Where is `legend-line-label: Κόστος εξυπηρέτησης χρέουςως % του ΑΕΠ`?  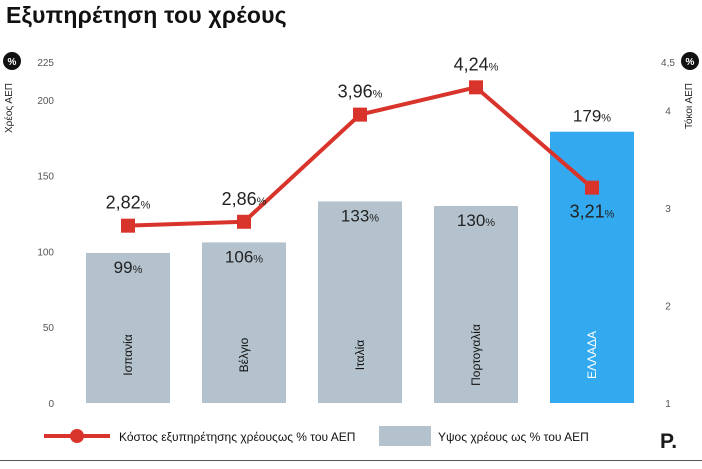 legend-line-label: Κόστος εξυπηρέτησης χρέουςως % του ΑΕΠ is located at coordinates (237, 437).